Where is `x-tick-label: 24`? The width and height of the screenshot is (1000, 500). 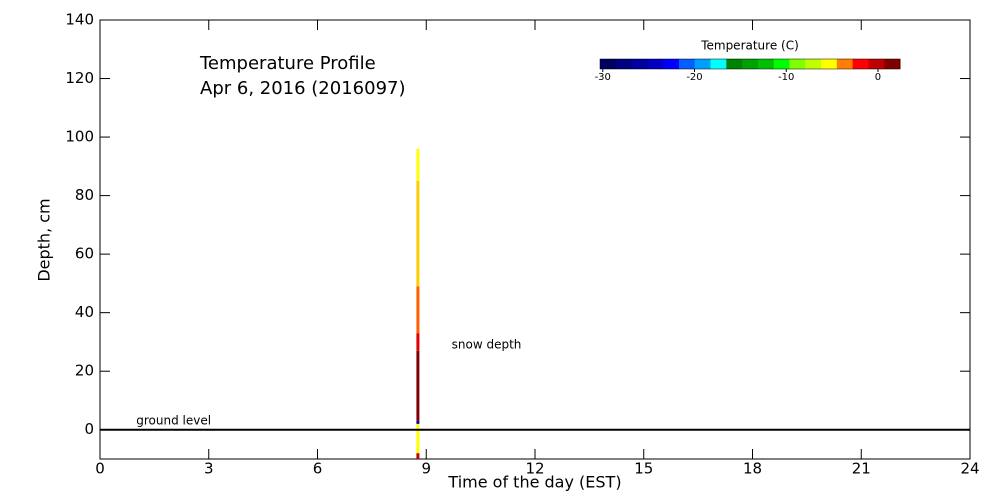
x-tick-label: 24 is located at coordinates (969, 469).